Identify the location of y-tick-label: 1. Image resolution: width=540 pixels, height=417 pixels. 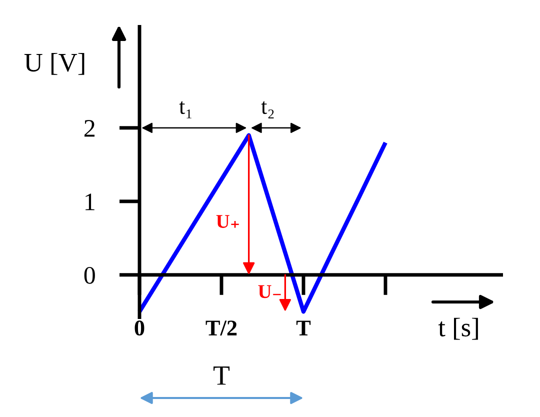
(90, 202).